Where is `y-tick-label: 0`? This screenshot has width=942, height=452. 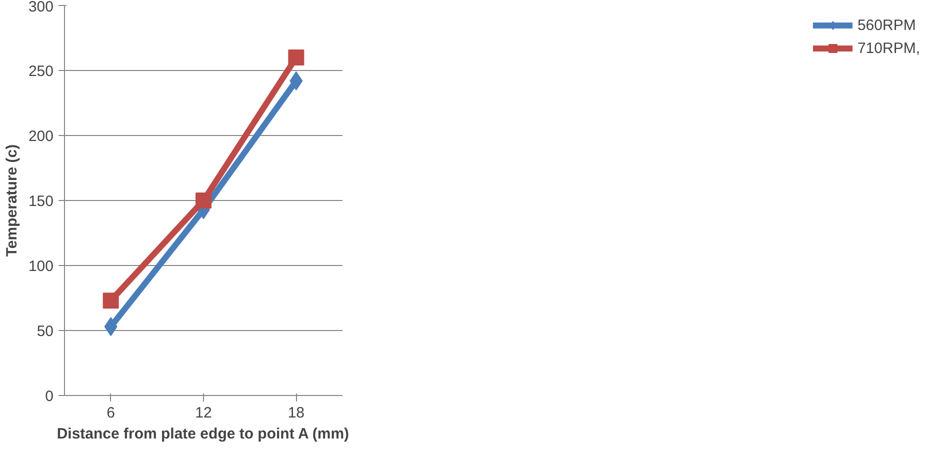
y-tick-label: 0 is located at coordinates (49, 396).